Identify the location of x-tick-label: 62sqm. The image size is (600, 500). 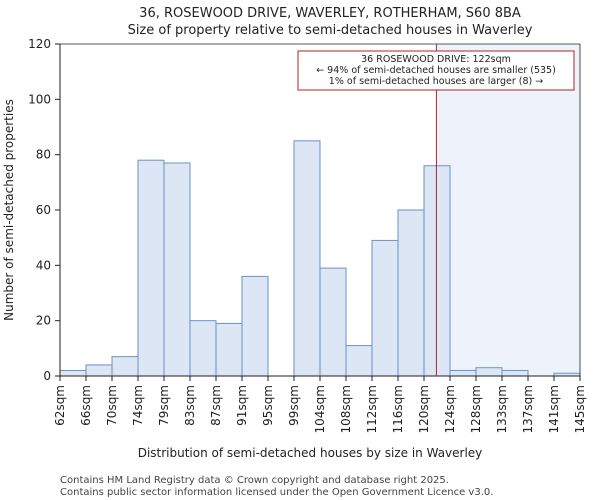
(60, 405).